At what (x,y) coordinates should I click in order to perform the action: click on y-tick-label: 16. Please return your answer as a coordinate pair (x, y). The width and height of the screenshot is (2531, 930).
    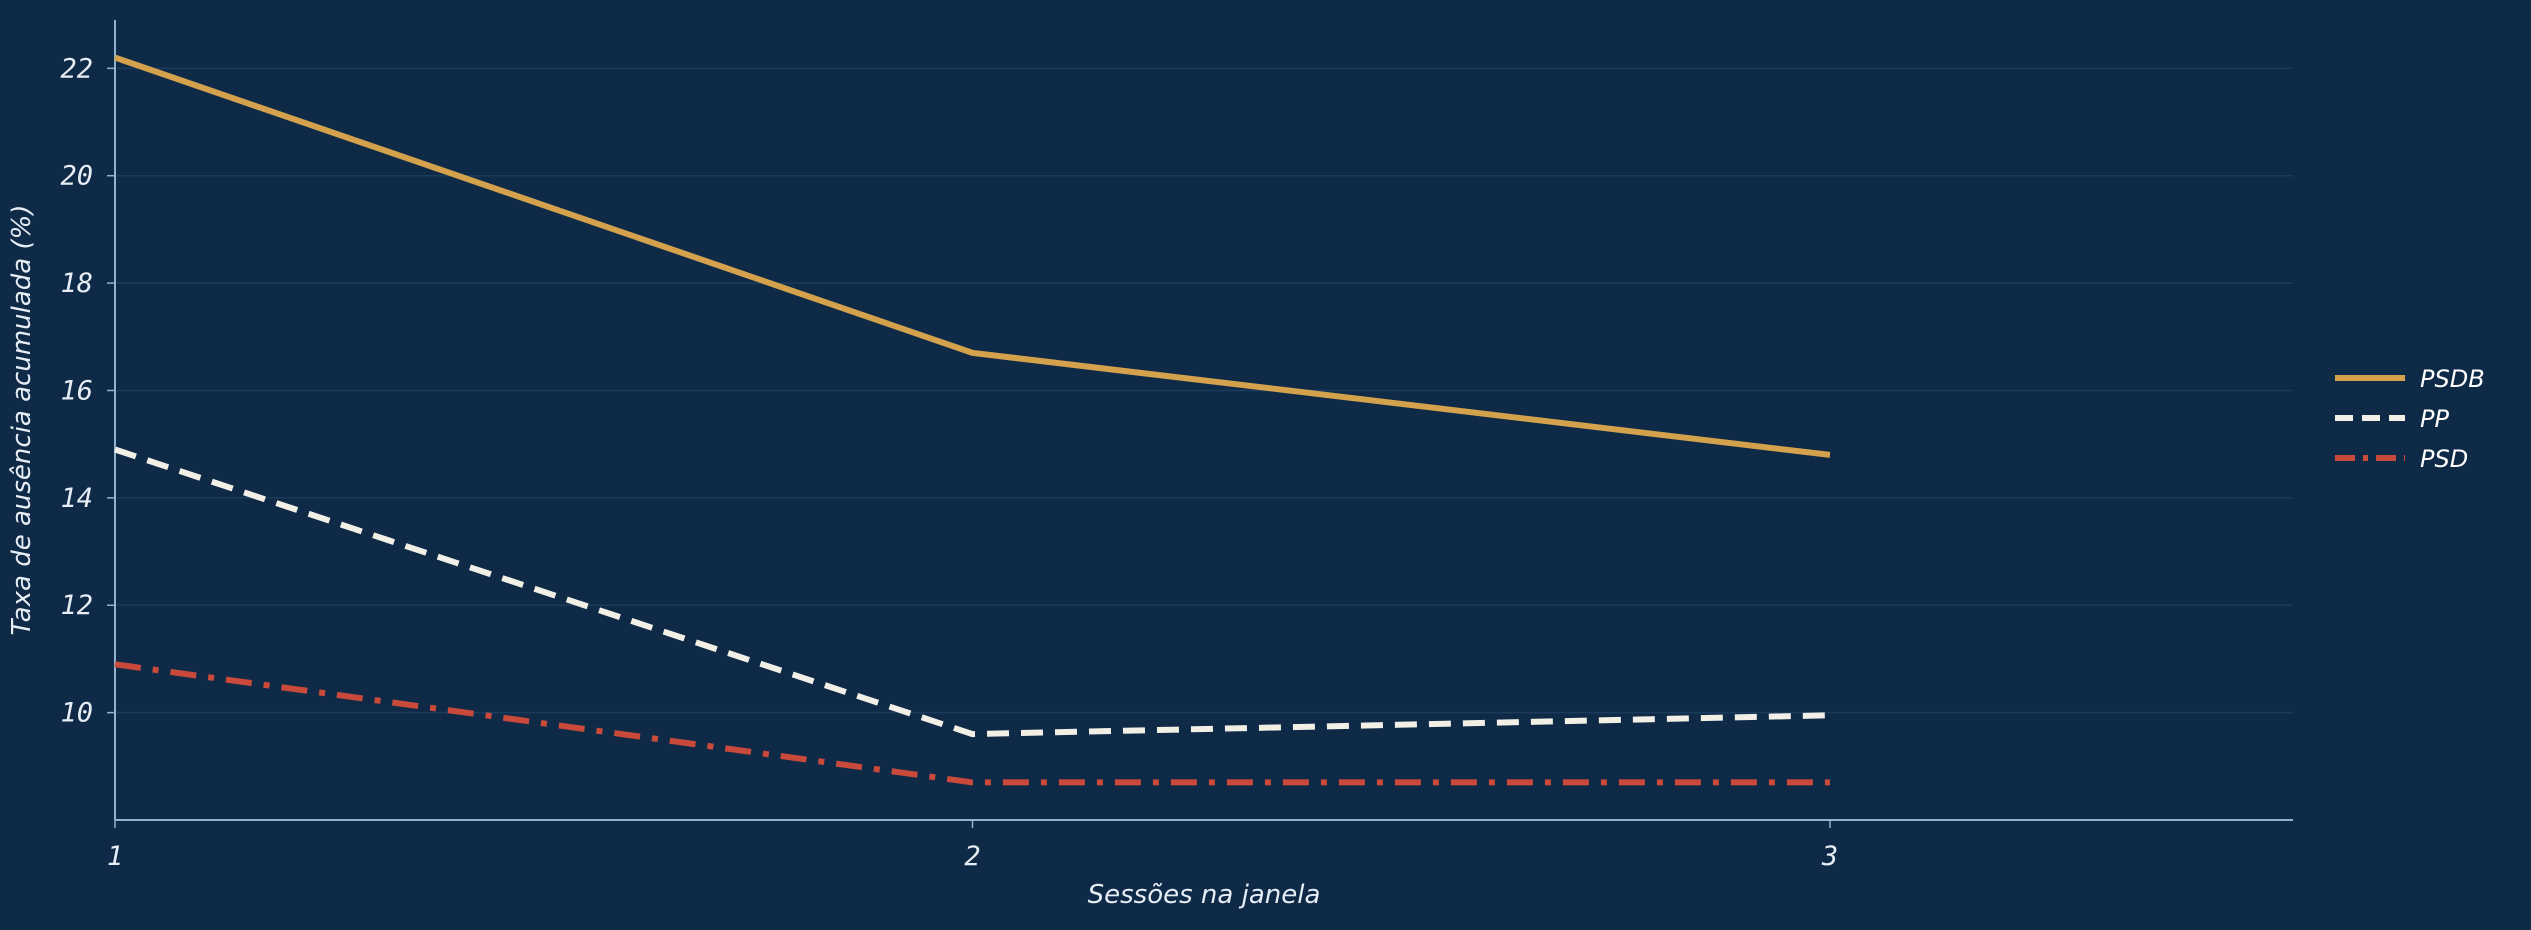
    Looking at the image, I should click on (76, 390).